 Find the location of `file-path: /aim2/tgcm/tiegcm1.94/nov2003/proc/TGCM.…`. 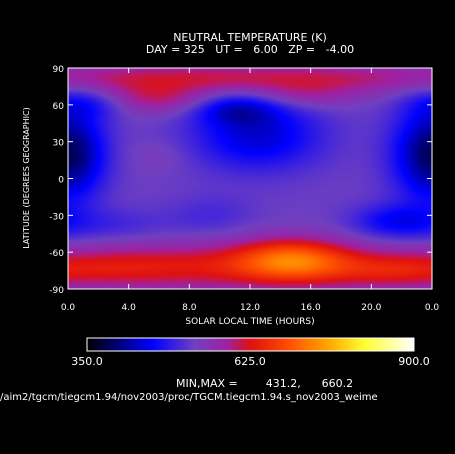

file-path: /aim2/tgcm/tiegcm1.94/nov2003/proc/TGCM.… is located at coordinates (189, 397).